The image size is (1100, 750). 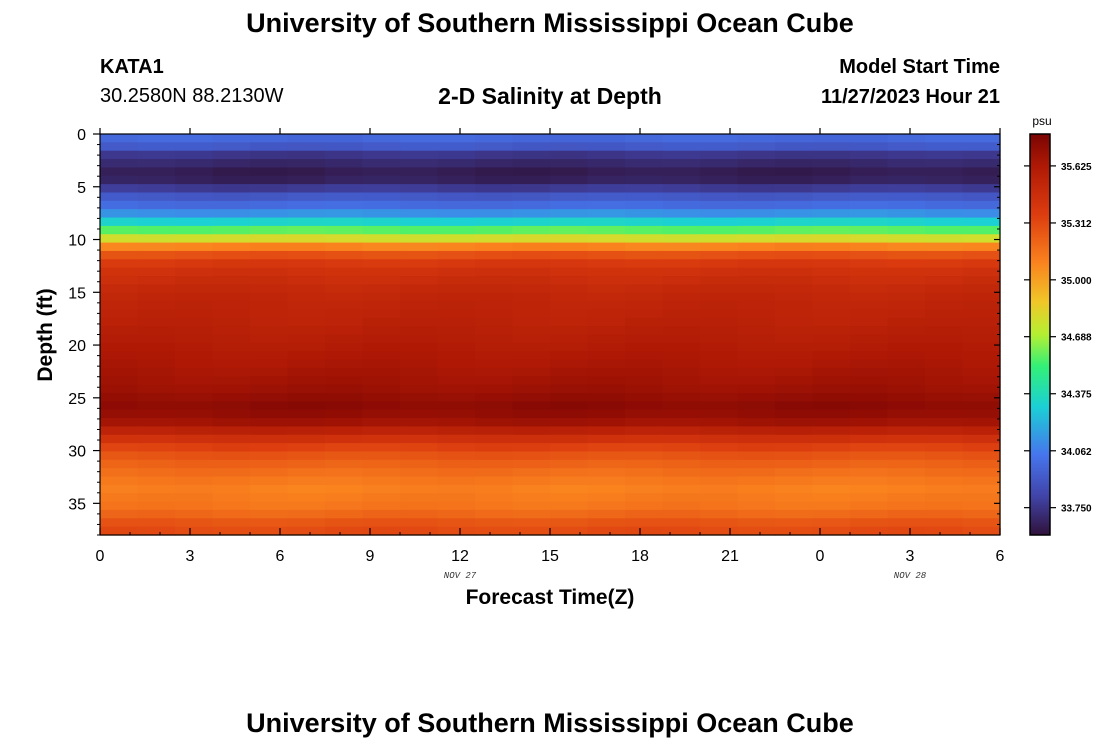 I want to click on plot-title: 2-D Salinity at Depth, so click(x=550, y=96).